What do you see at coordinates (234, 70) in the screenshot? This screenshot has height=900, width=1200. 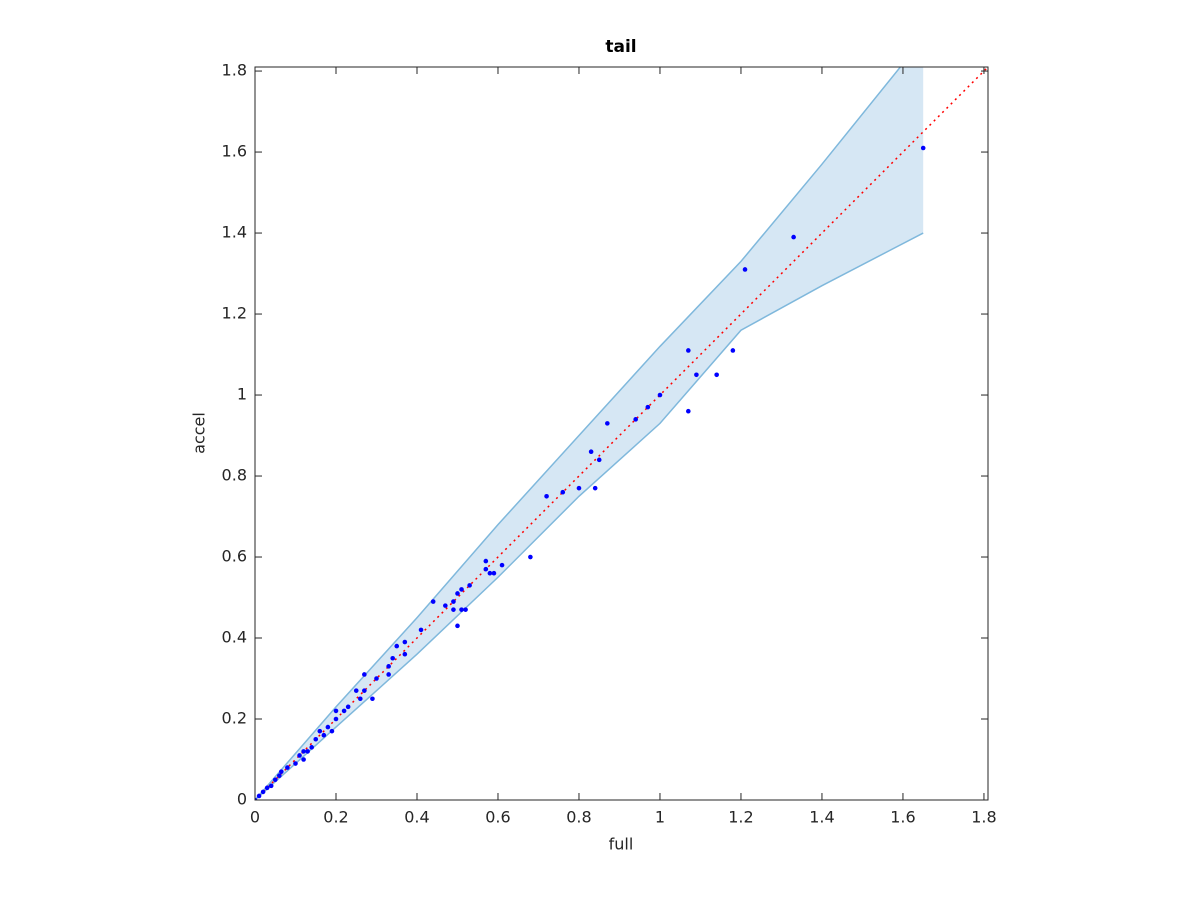 I see `y-tick-label: 1.8` at bounding box center [234, 70].